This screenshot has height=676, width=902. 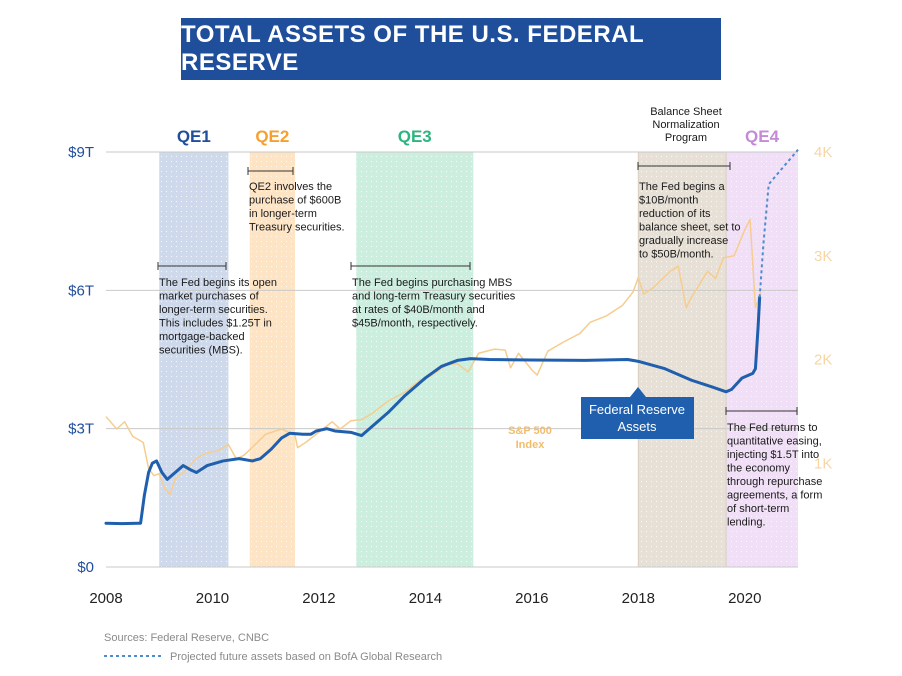 I want to click on norm_heading-line-0: Balance Sheet, so click(x=686, y=112).